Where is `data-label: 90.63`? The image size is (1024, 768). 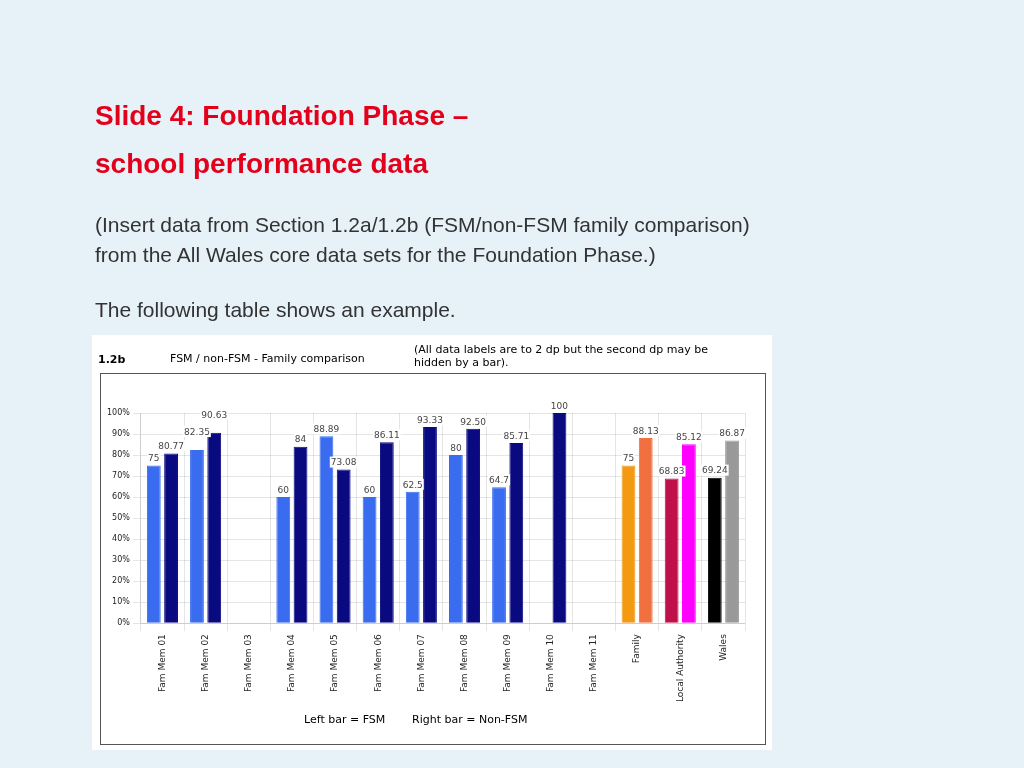
data-label: 90.63 is located at coordinates (214, 414).